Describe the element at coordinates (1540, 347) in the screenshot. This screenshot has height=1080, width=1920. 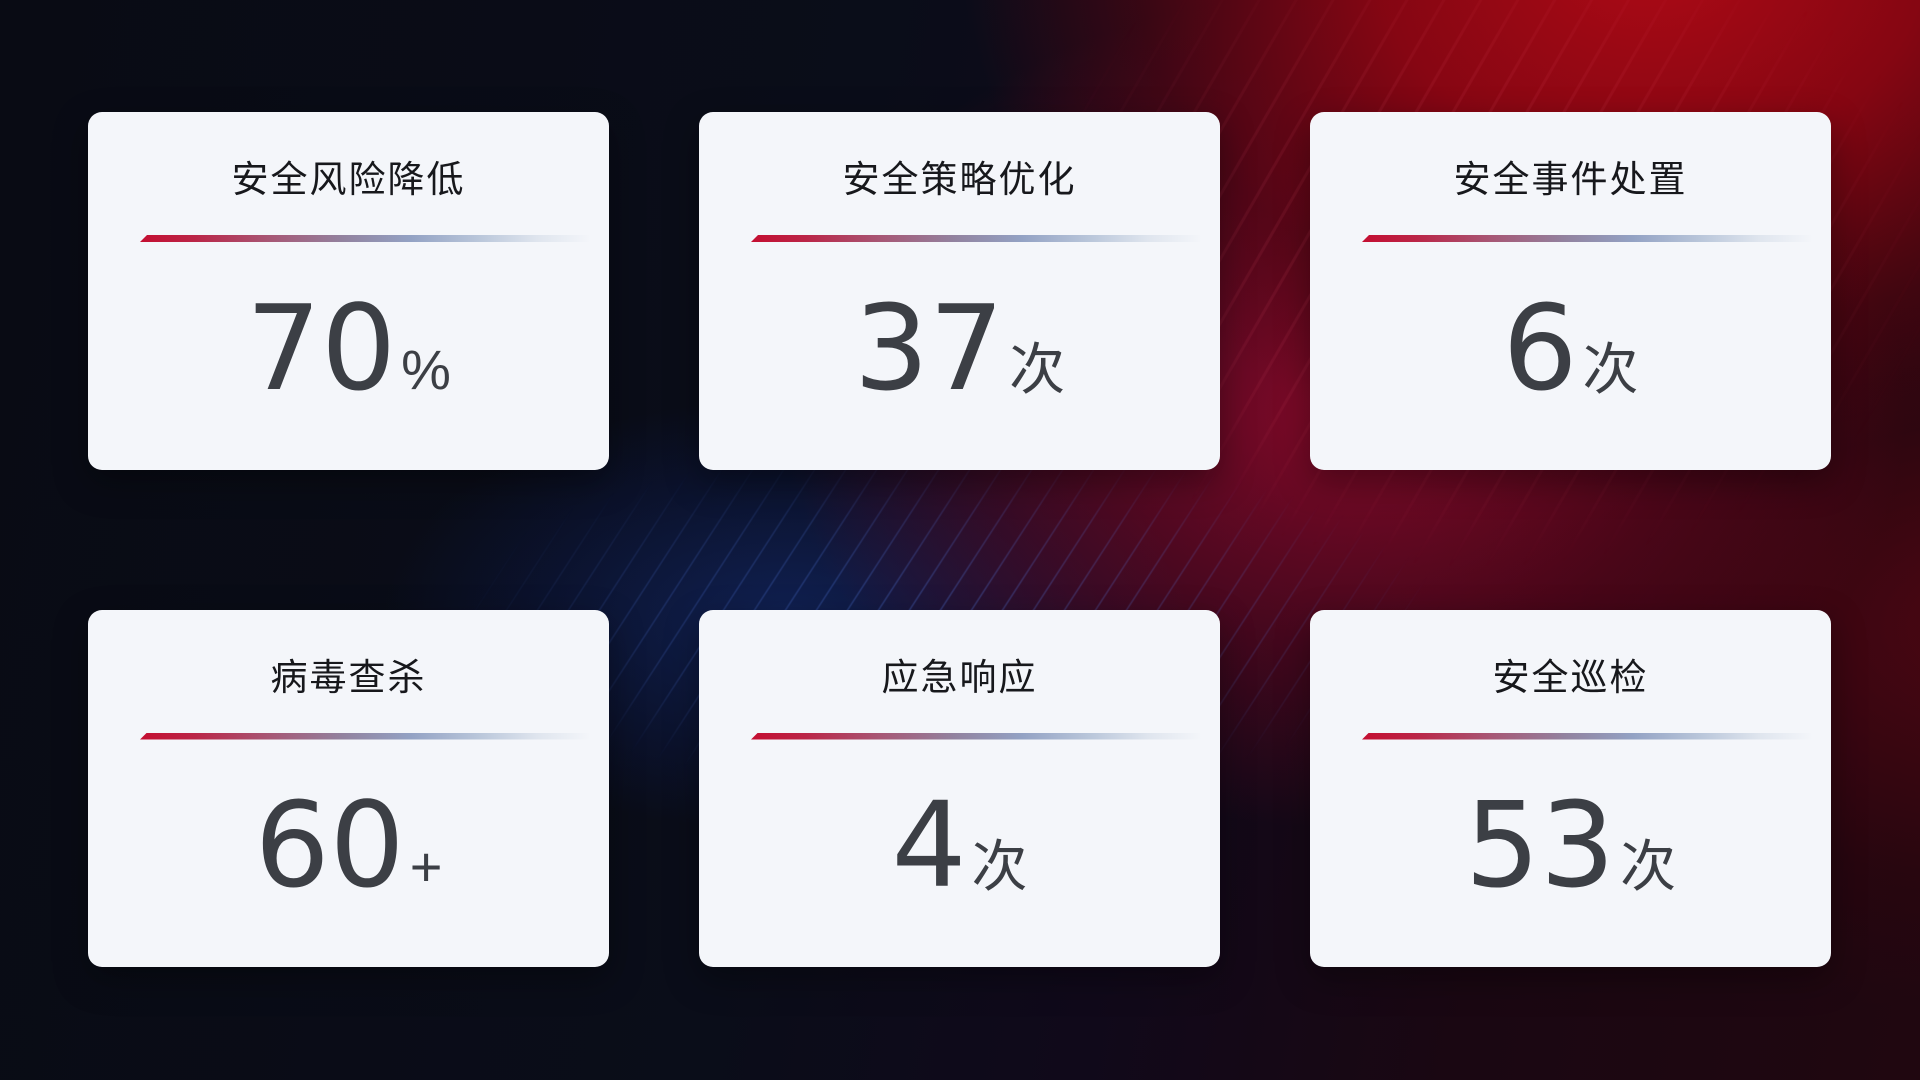
I see `stat-value: 6` at that location.